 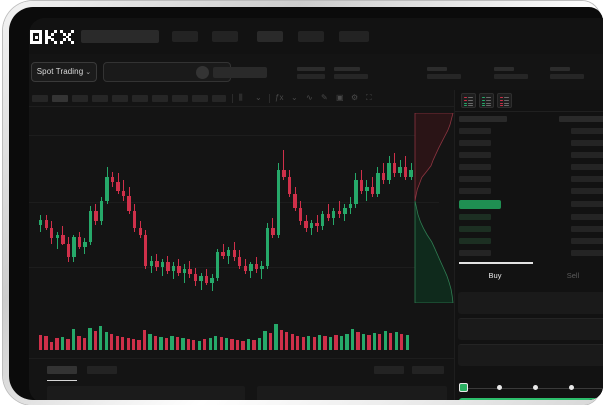 I want to click on nav-search-box, so click(x=120, y=36).